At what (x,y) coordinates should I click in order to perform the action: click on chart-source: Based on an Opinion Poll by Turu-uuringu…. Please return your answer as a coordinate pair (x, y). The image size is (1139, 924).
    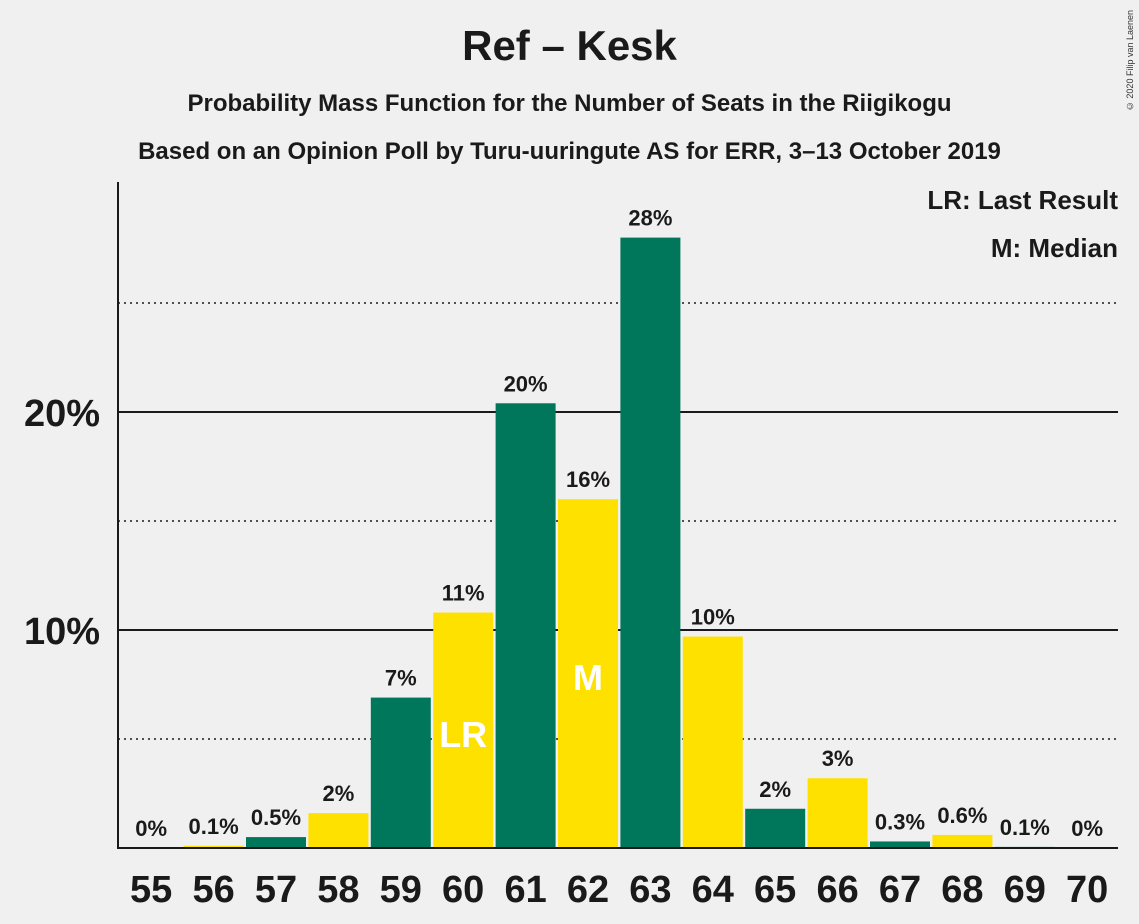
    Looking at the image, I should click on (569, 151).